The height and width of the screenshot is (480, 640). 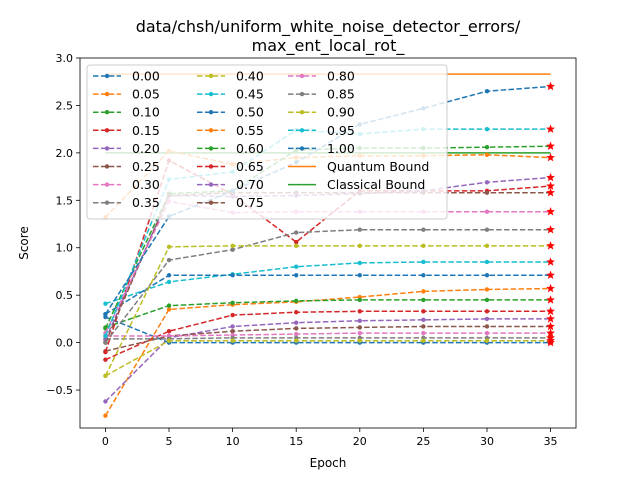 What do you see at coordinates (65, 153) in the screenshot?
I see `y-tick-label: 2.0` at bounding box center [65, 153].